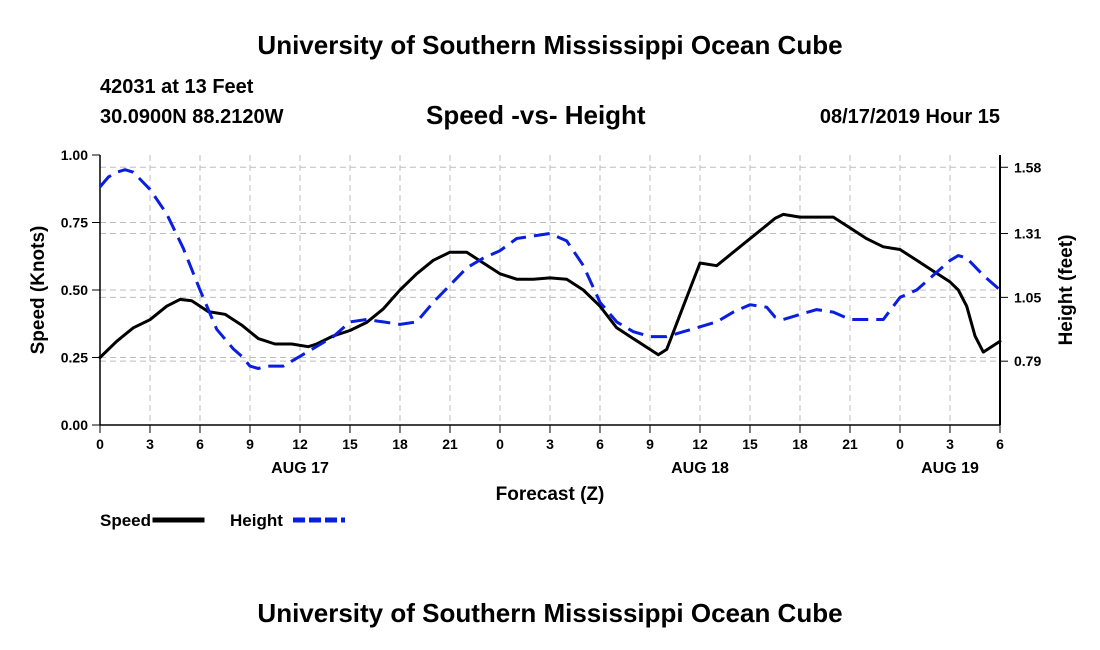 This screenshot has width=1100, height=650. What do you see at coordinates (1027, 234) in the screenshot?
I see `y2-tick-label: 1.31` at bounding box center [1027, 234].